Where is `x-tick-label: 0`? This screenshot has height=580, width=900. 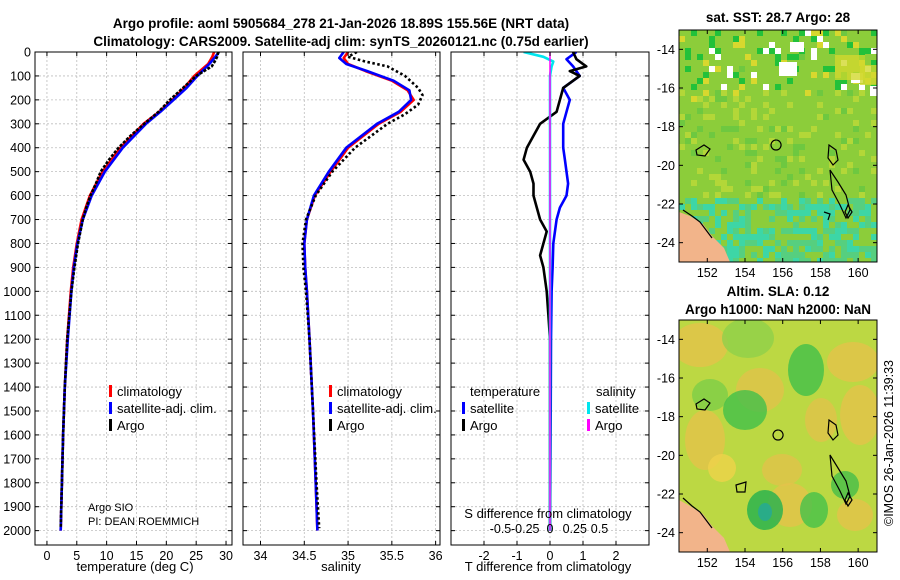
x-tick-label: 0 is located at coordinates (550, 556).